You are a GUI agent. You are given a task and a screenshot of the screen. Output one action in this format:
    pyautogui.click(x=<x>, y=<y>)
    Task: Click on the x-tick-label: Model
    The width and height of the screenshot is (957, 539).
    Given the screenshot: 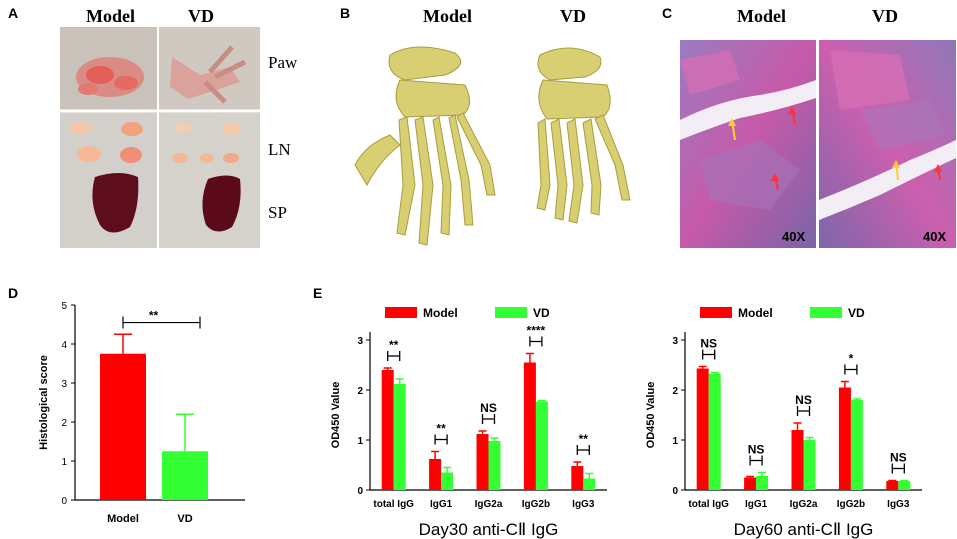 What is the action you would take?
    pyautogui.click(x=123, y=519)
    